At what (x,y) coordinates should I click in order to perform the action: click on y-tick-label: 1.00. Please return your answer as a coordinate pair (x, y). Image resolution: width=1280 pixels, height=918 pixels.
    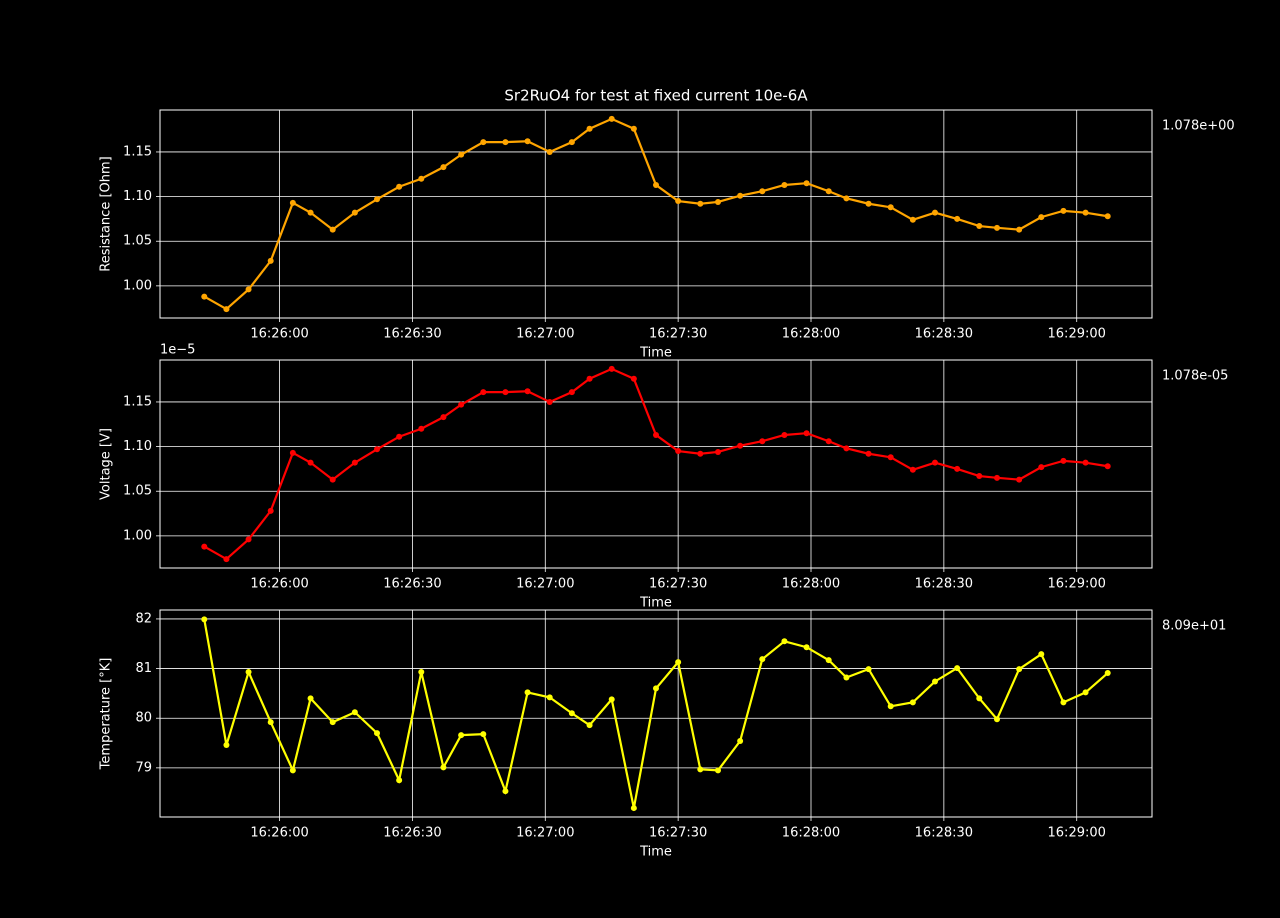
    Looking at the image, I should click on (137, 535).